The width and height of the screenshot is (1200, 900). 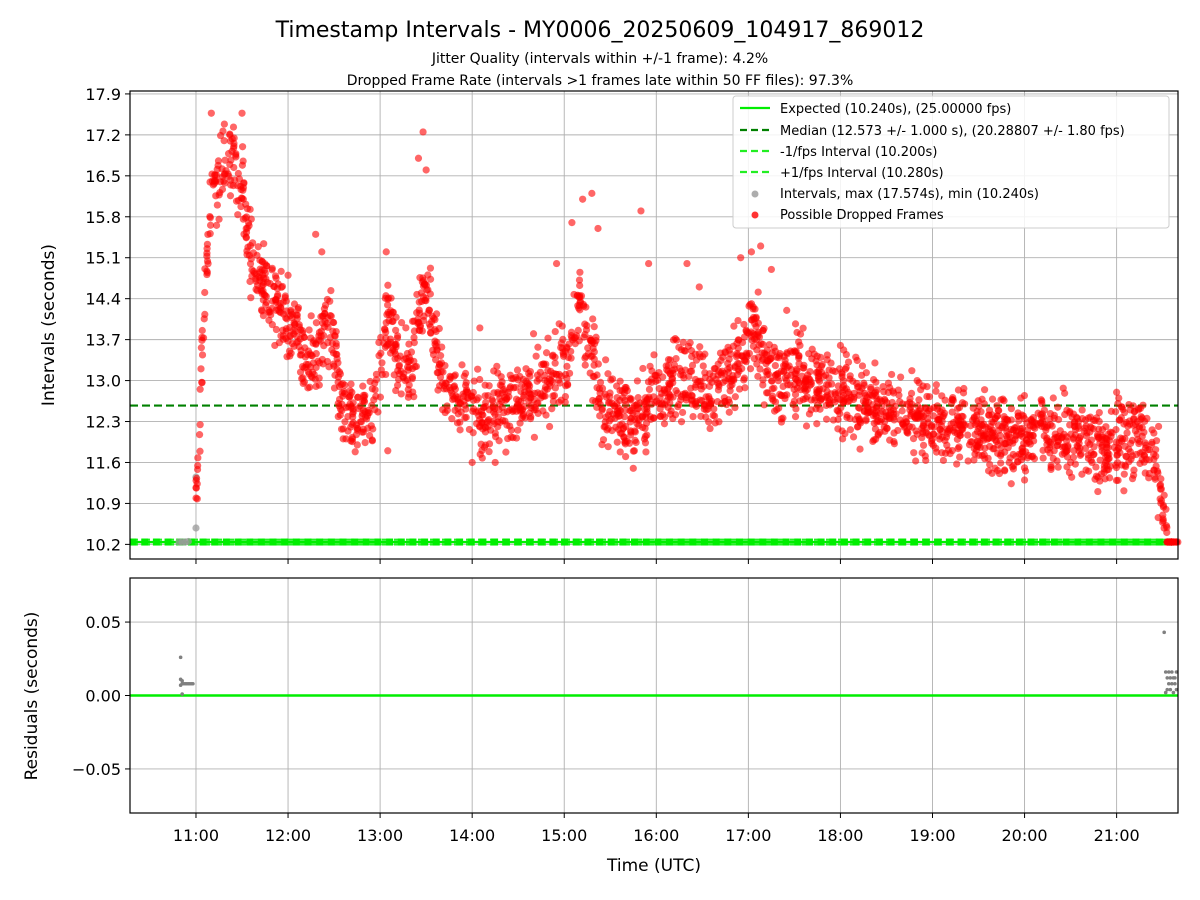 What do you see at coordinates (840, 835) in the screenshot?
I see `x-tick-label: 18:00` at bounding box center [840, 835].